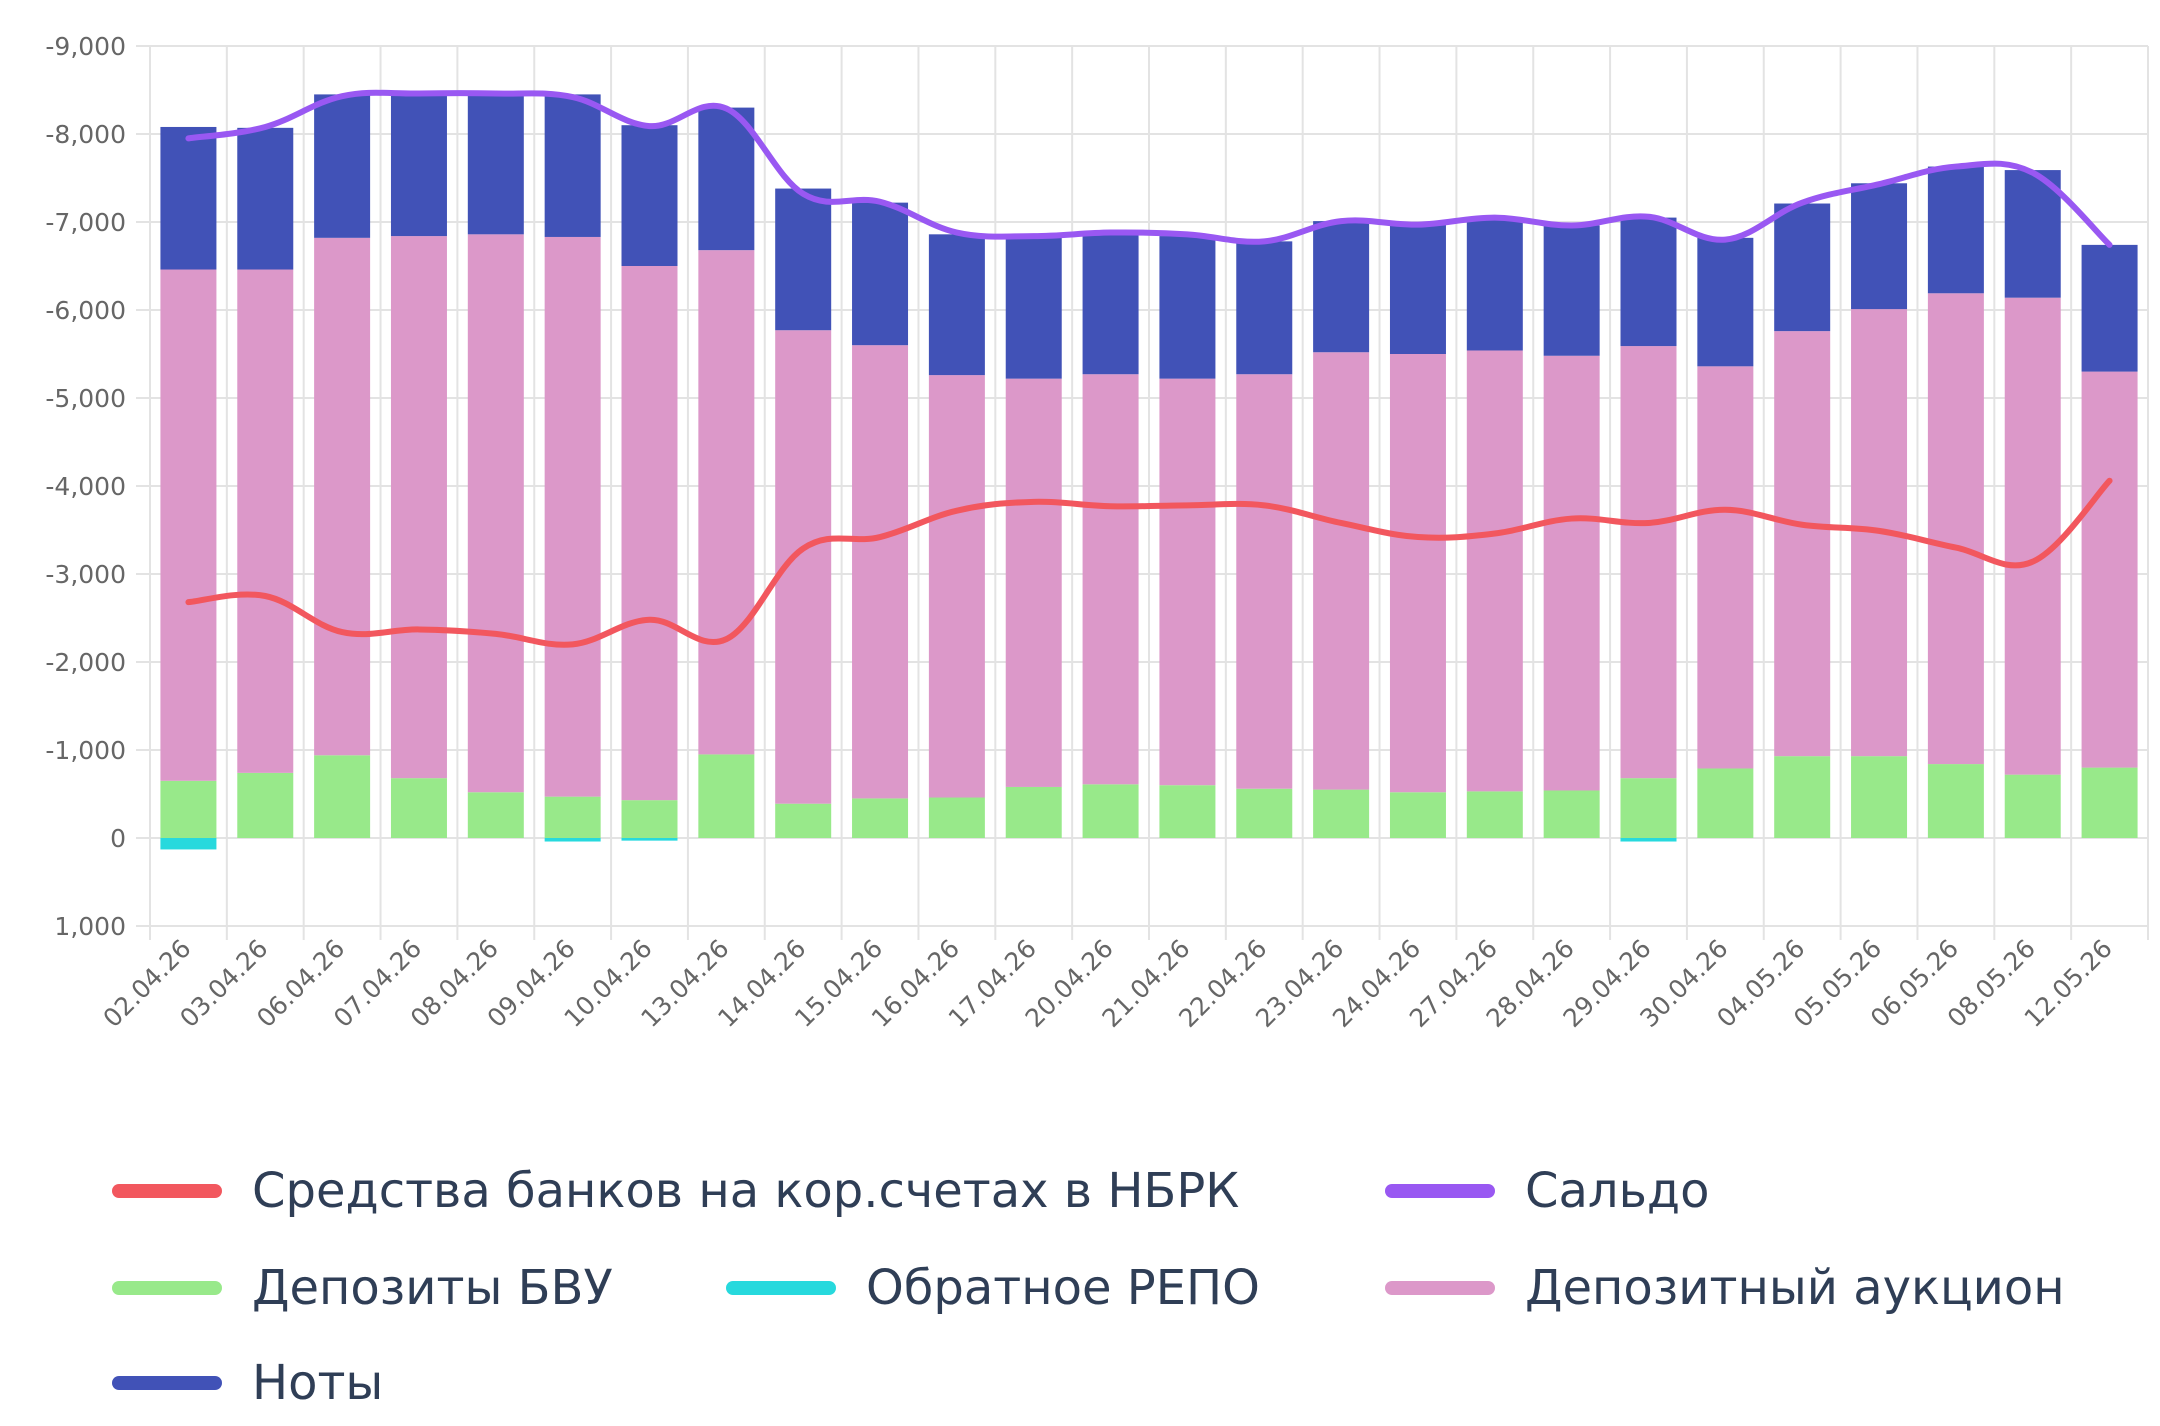 The image size is (2160, 1426). I want to click on y-tick-label: -8,000, so click(85, 134).